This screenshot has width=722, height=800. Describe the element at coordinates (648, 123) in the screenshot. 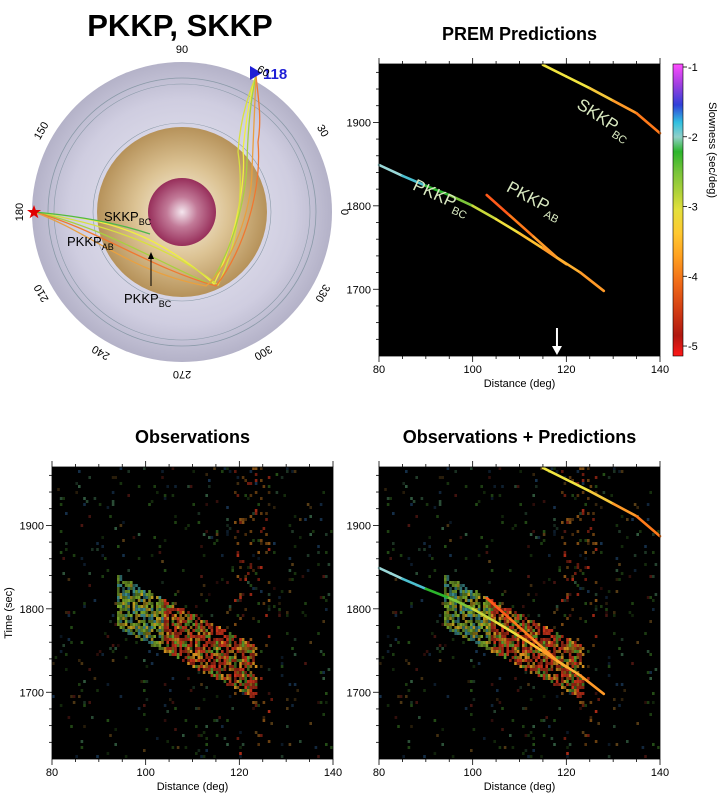

I see `prediction-curve-skkp-bc` at that location.